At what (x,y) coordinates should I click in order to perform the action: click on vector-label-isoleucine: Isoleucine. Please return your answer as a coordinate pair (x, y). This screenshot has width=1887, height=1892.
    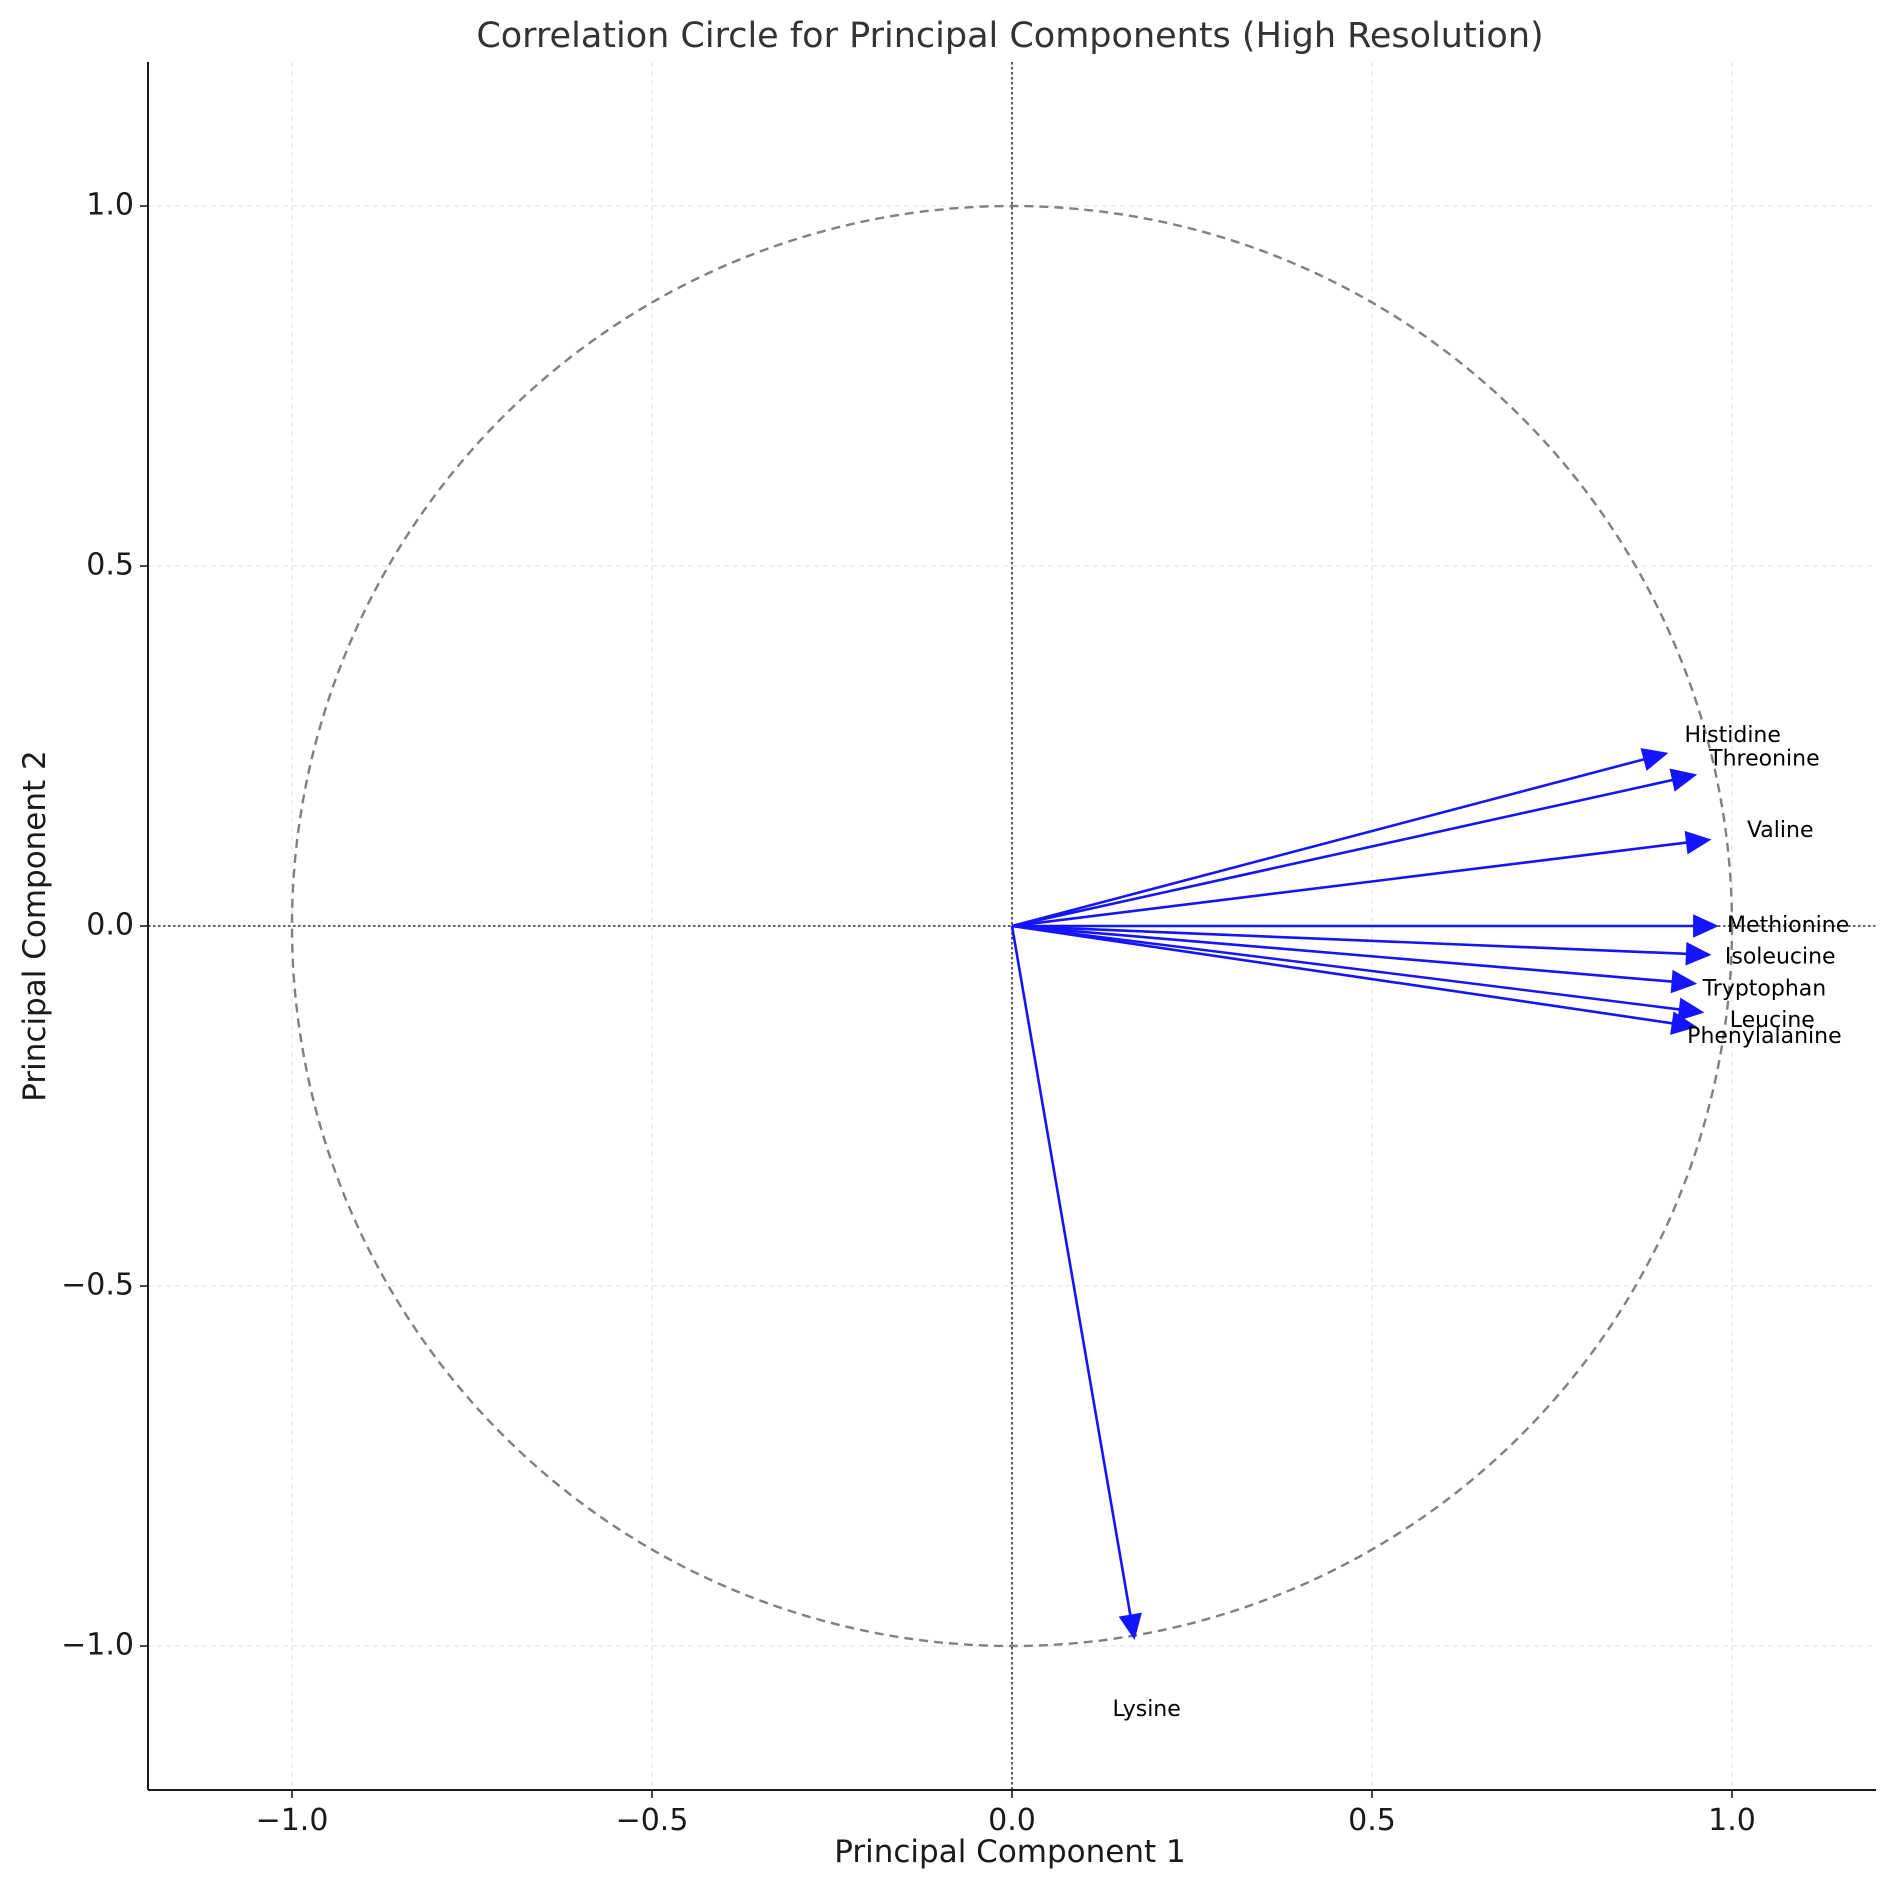
    Looking at the image, I should click on (1780, 957).